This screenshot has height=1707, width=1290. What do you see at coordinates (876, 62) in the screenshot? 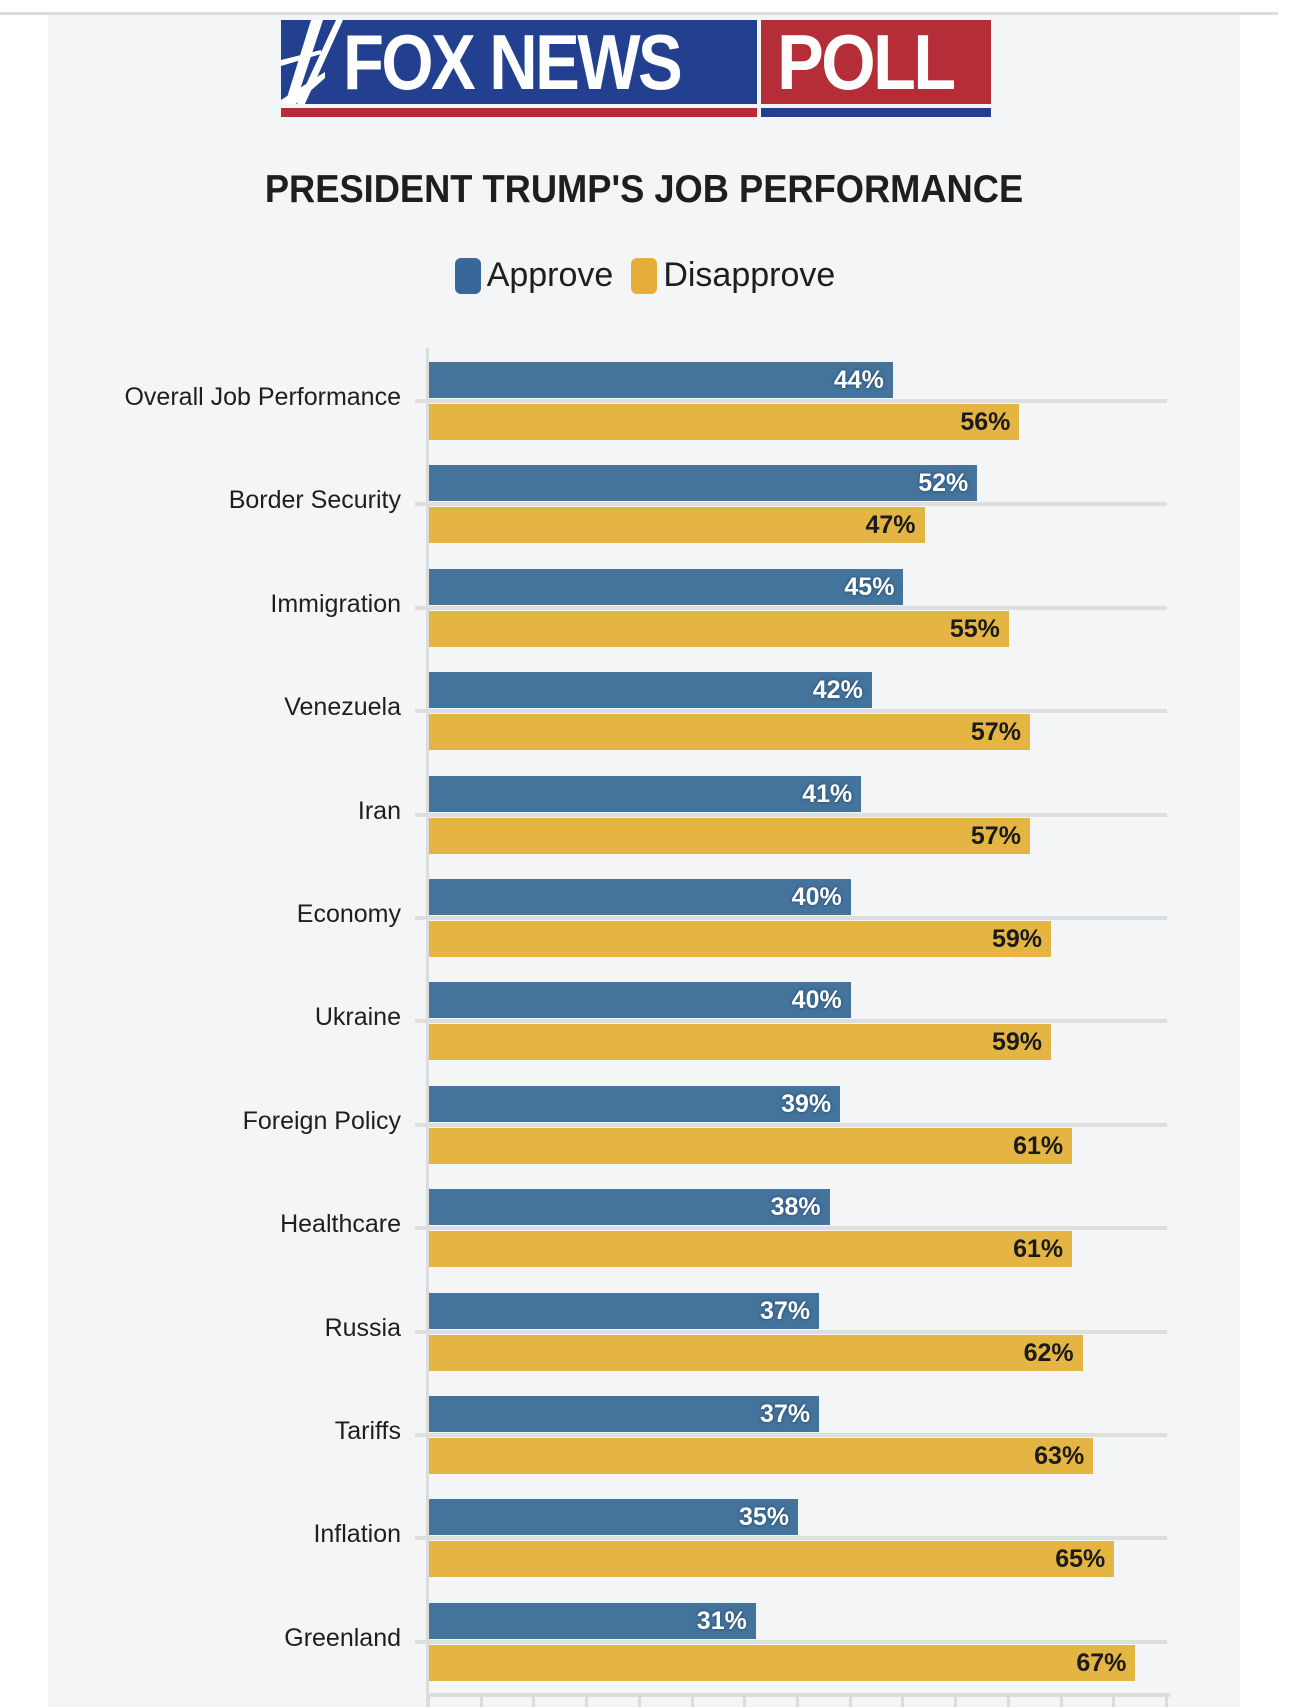
I see `logo-red-block` at bounding box center [876, 62].